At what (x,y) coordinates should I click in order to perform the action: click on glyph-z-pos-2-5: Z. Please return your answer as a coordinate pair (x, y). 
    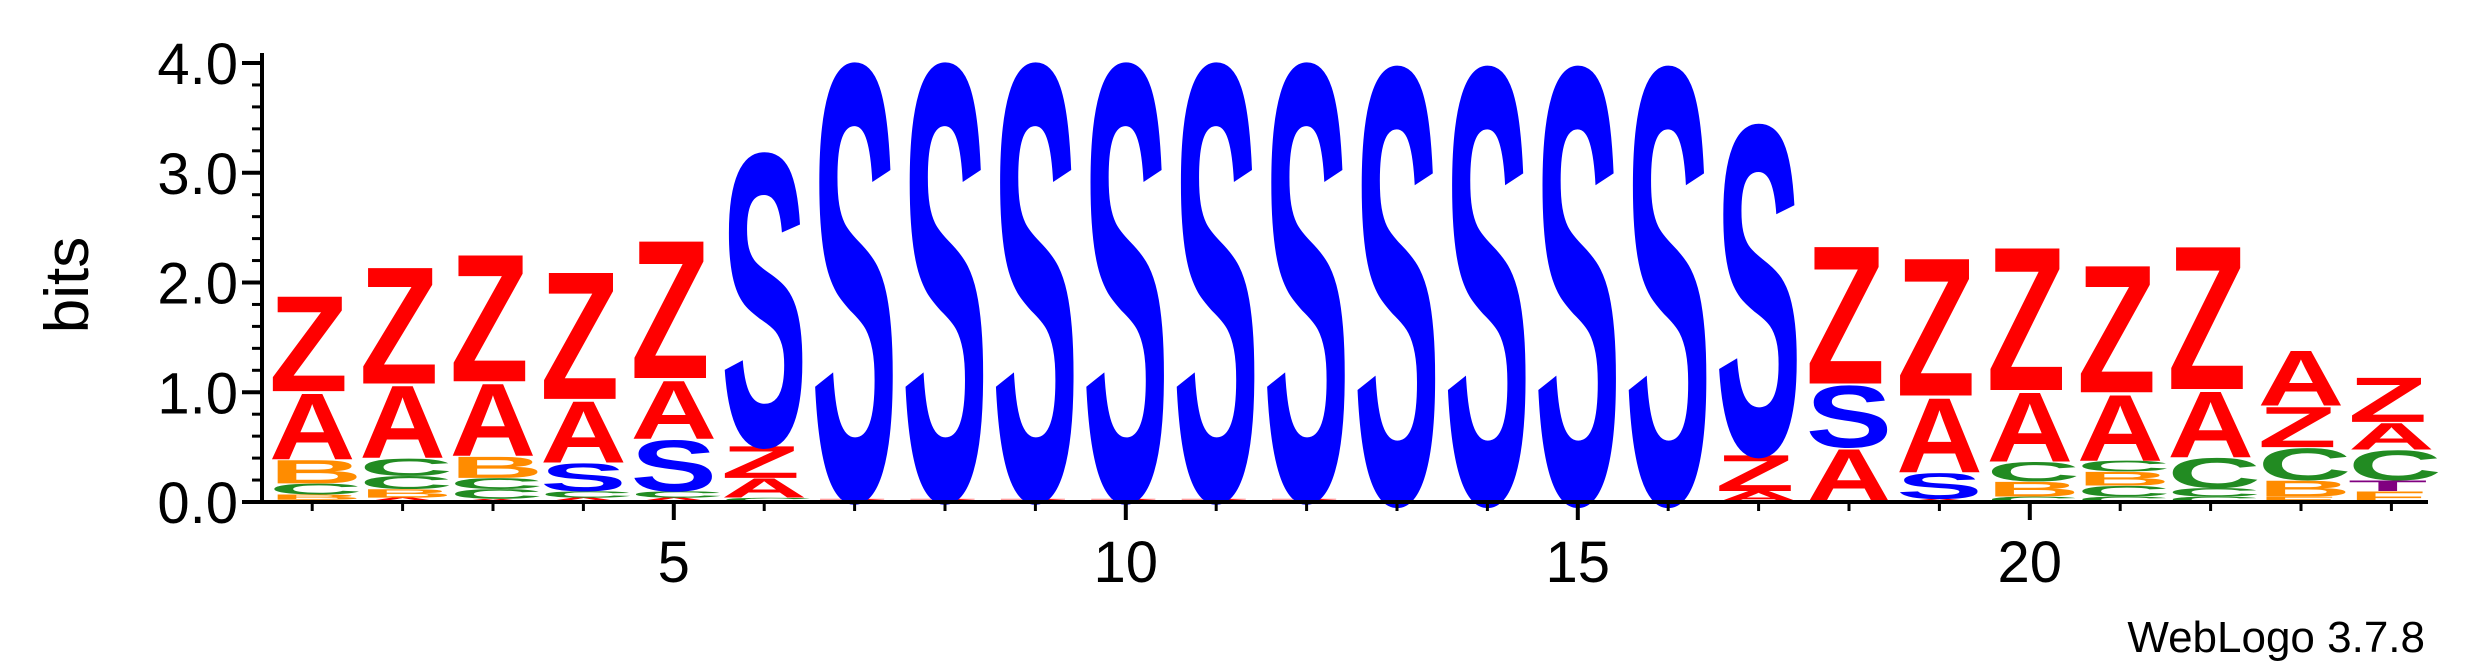
    Looking at the image, I should click on (398, 325).